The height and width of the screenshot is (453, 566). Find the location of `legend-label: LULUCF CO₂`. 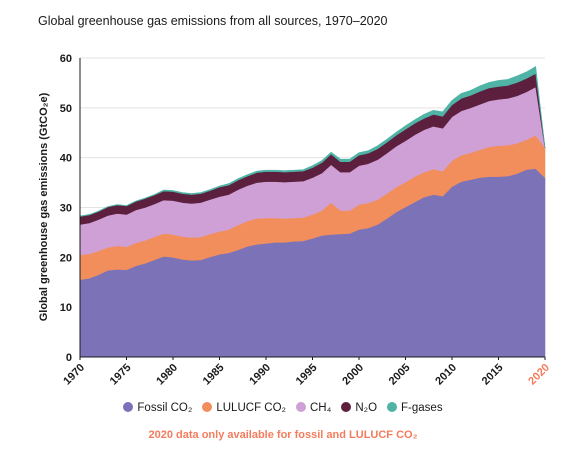

legend-label: LULUCF CO₂ is located at coordinates (251, 408).